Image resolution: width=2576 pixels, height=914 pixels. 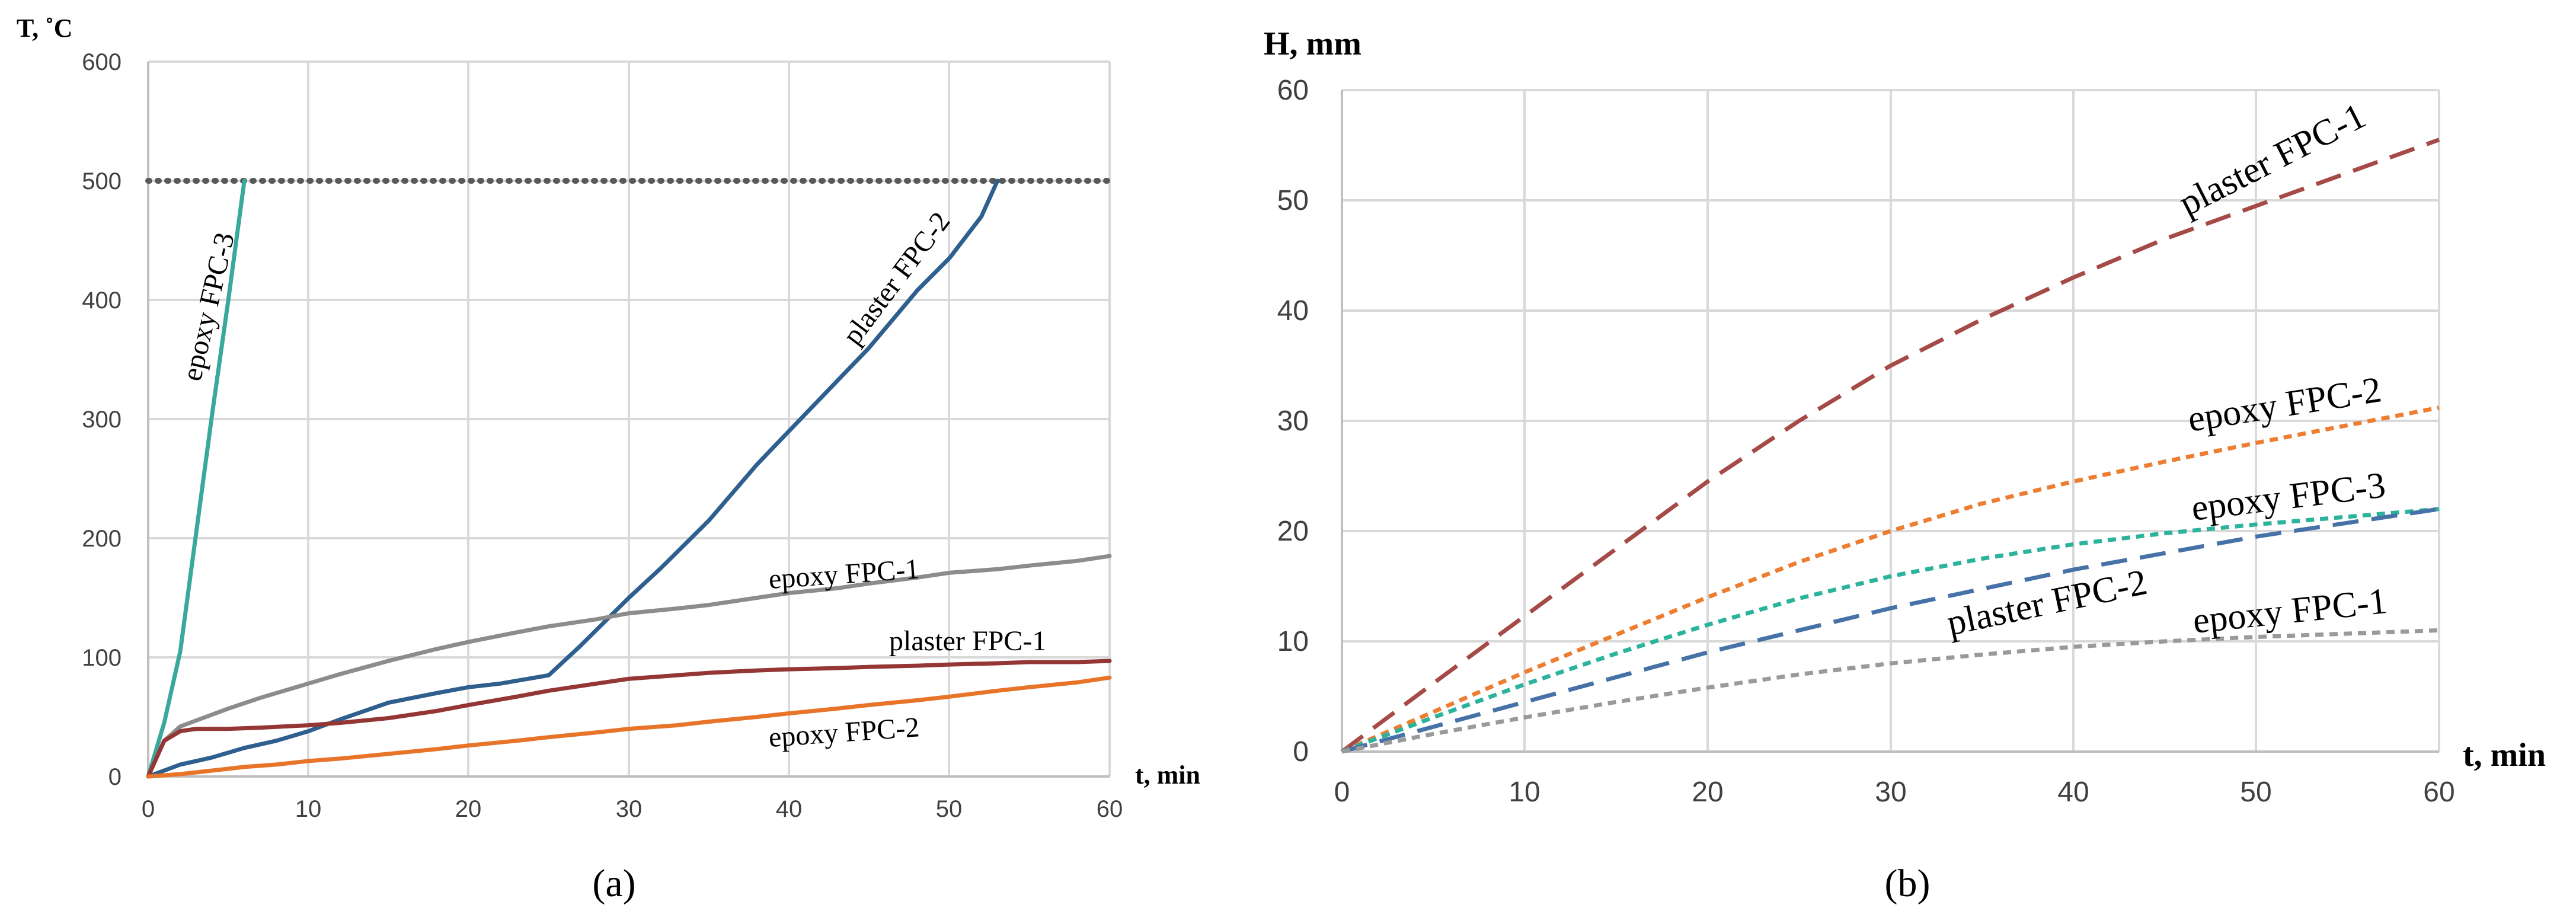 I want to click on panel-a-y-tick: 300, so click(x=102, y=420).